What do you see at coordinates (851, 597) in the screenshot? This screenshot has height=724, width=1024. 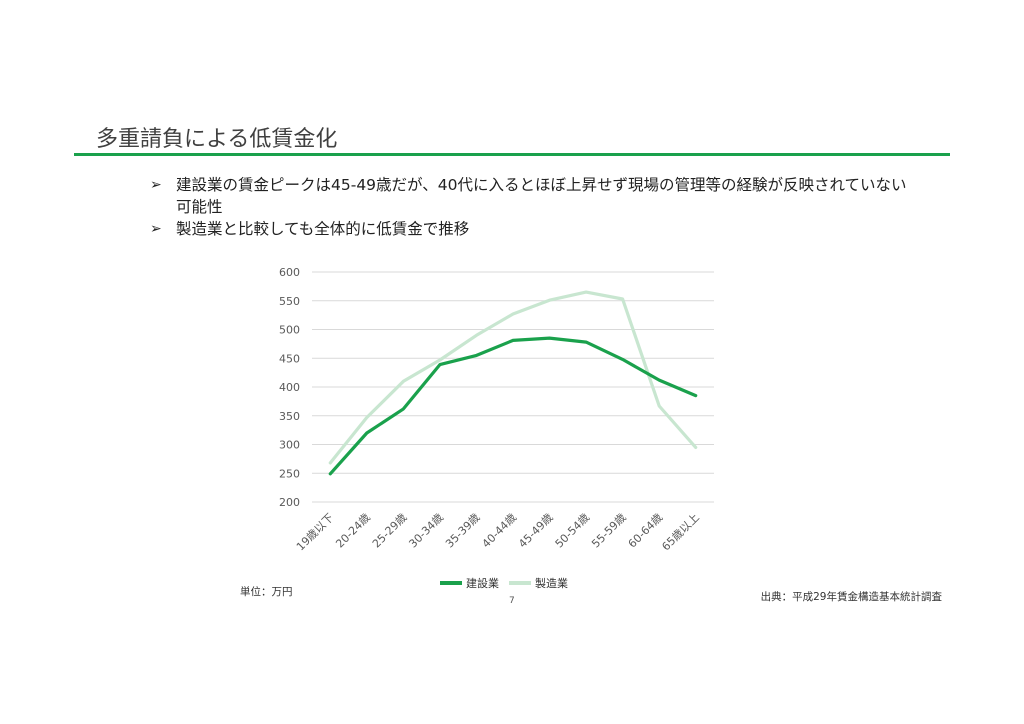 I see `source-note: 出典：平成29年賃金構造基本統計調査` at bounding box center [851, 597].